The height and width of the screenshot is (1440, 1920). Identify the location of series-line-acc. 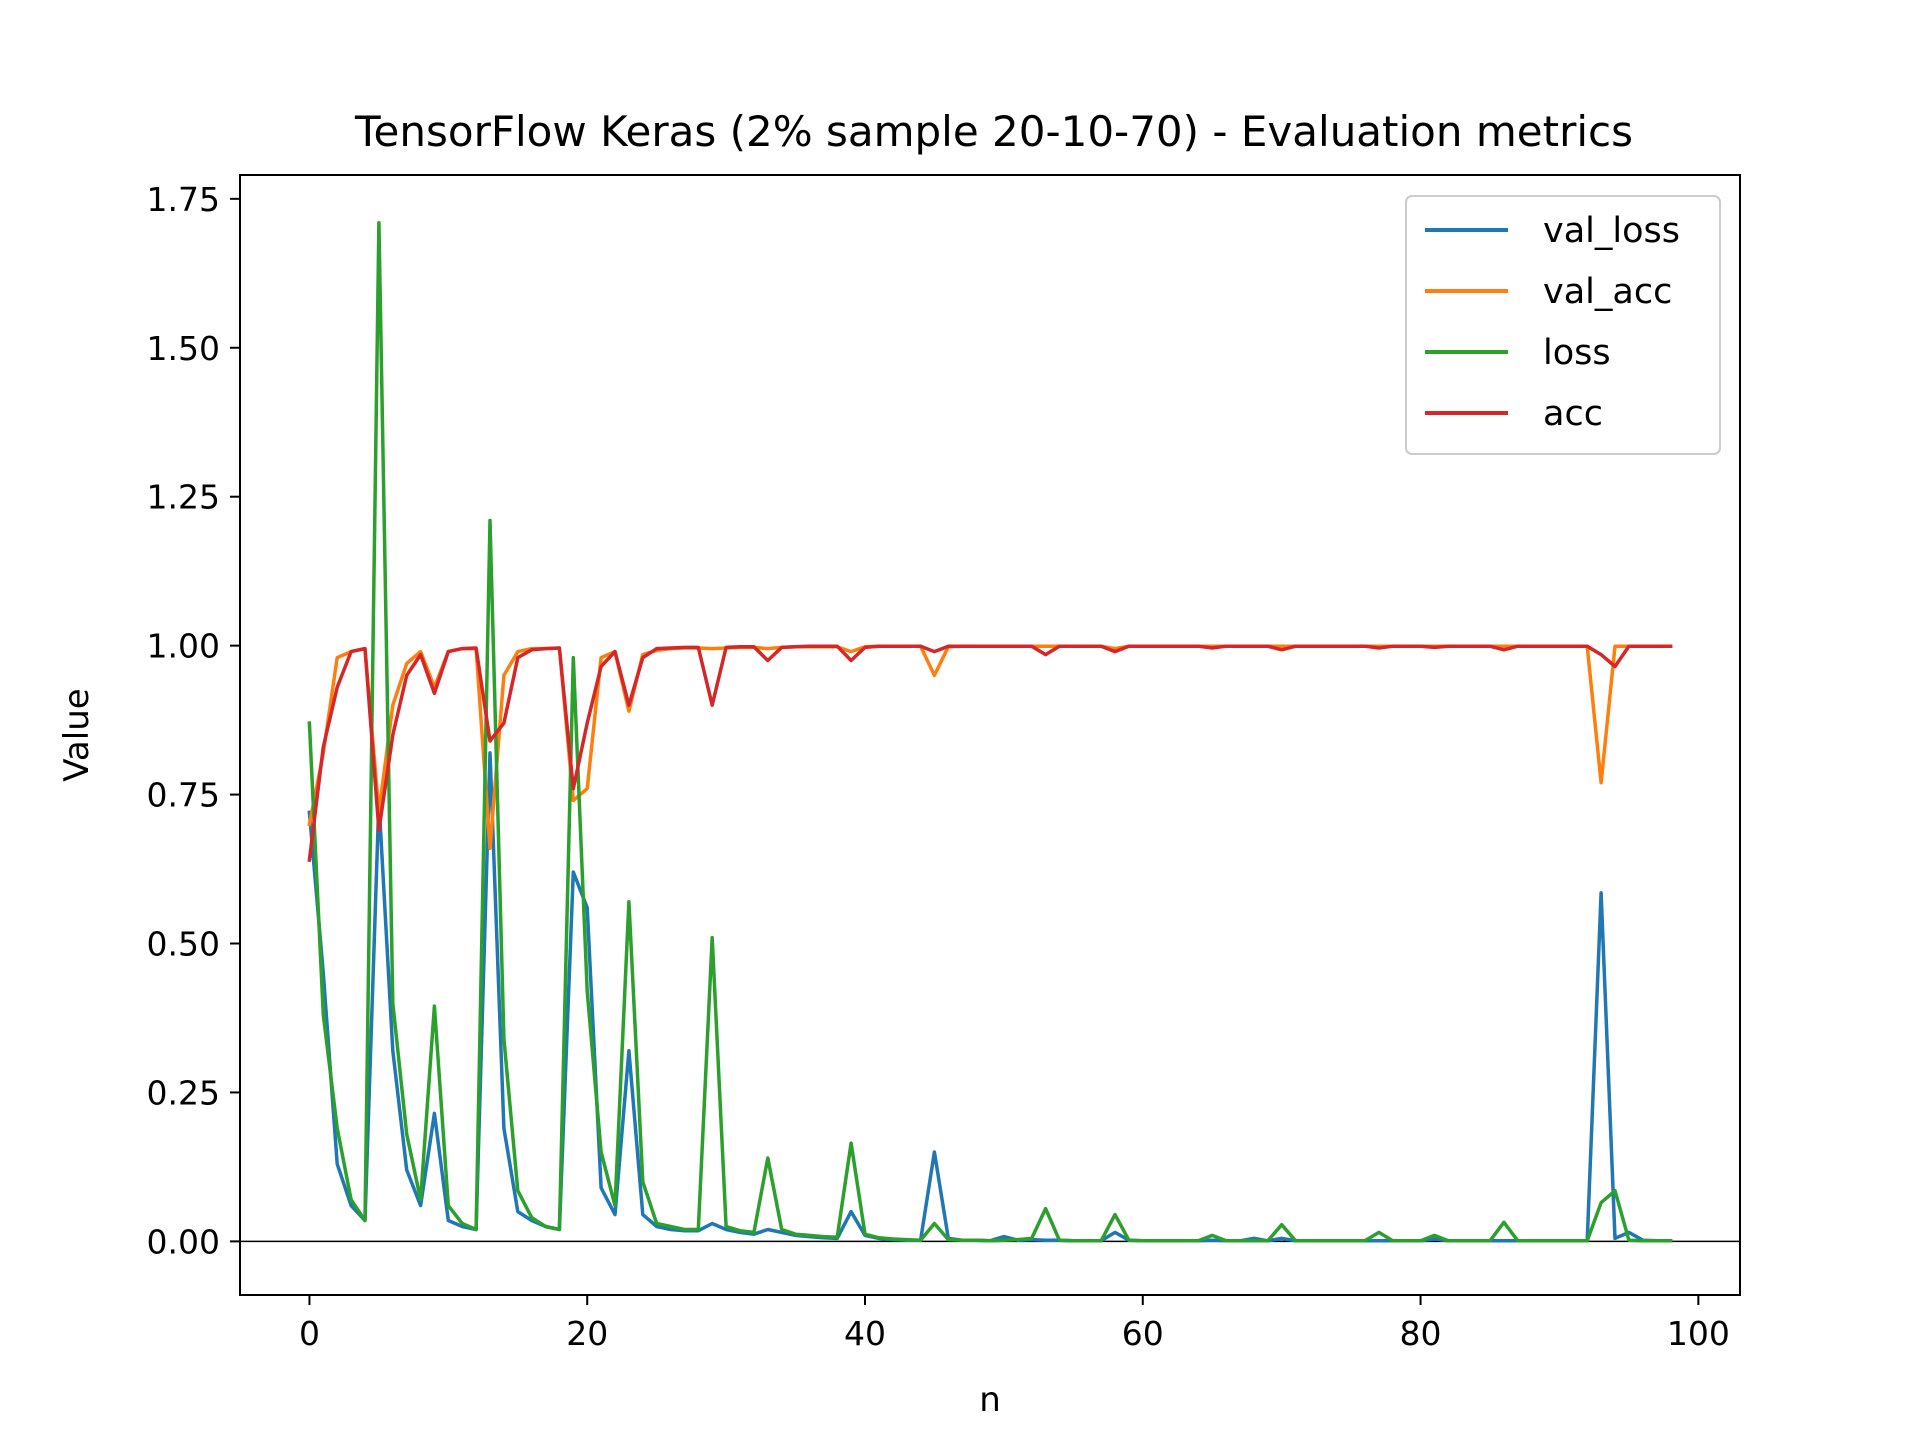
(990, 753).